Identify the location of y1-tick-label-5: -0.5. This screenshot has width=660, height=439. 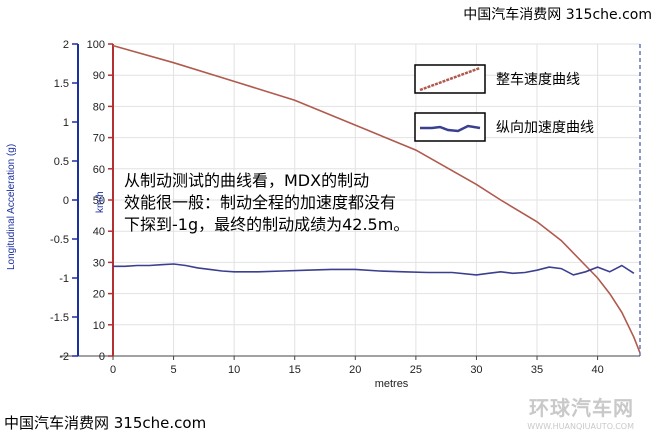
(59, 240).